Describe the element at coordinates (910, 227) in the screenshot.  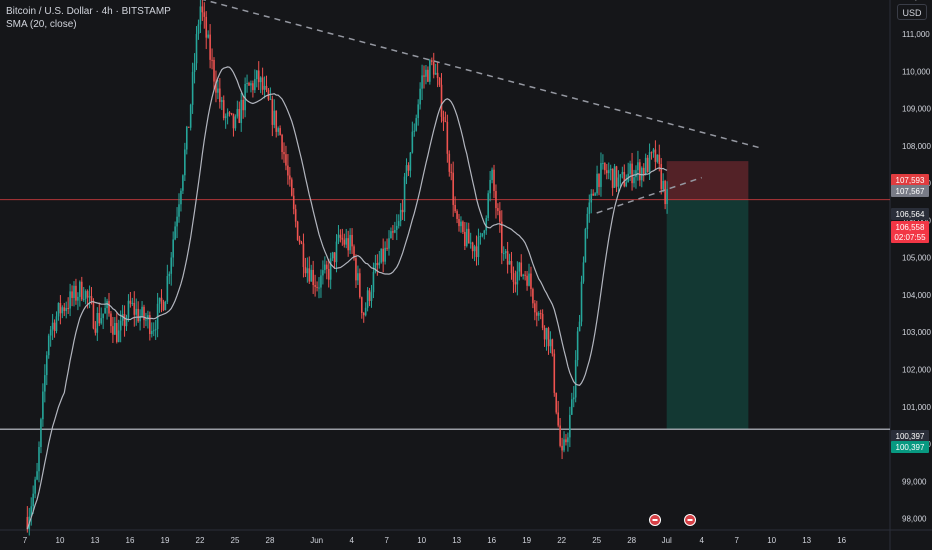
I see `price-tag: 106,558` at that location.